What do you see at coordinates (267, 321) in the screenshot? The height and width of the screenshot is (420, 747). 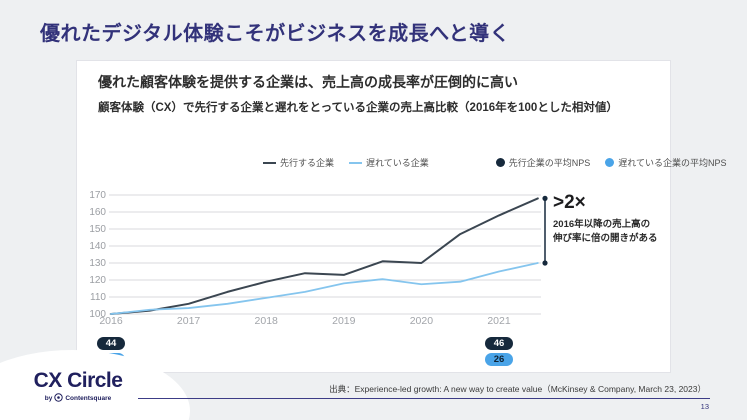 I see `x-tick-label: 2018` at bounding box center [267, 321].